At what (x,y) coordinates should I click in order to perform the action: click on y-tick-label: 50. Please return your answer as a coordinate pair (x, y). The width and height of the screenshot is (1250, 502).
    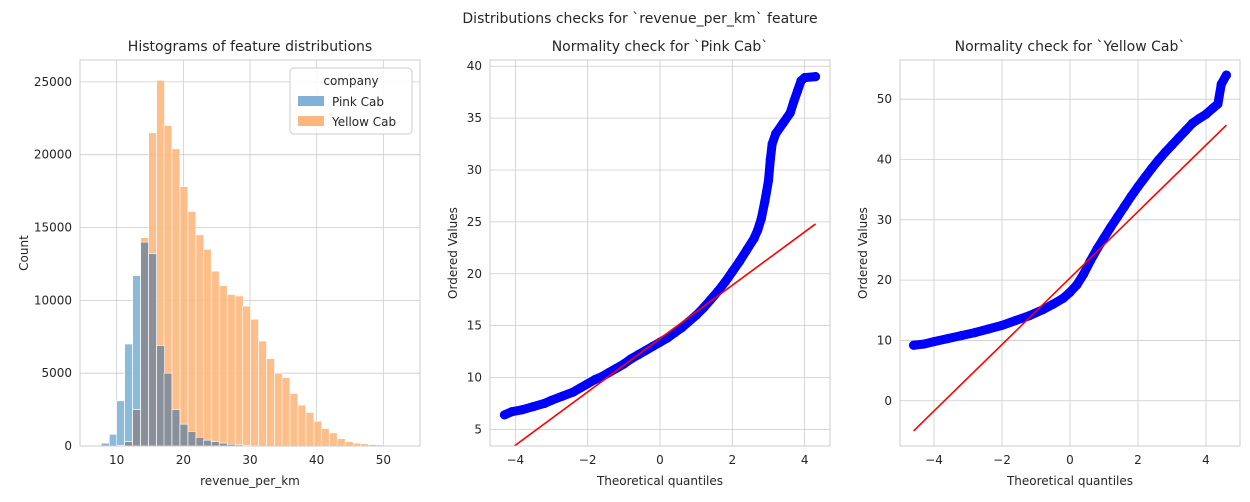
    Looking at the image, I should click on (884, 99).